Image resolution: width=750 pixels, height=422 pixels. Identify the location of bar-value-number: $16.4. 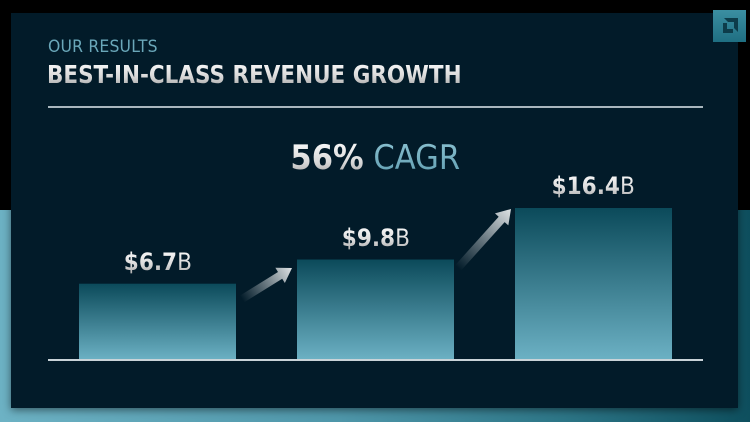
(586, 186).